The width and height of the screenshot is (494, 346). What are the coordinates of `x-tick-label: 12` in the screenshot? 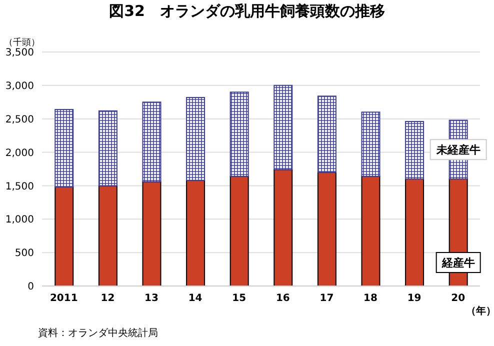 It's located at (107, 298).